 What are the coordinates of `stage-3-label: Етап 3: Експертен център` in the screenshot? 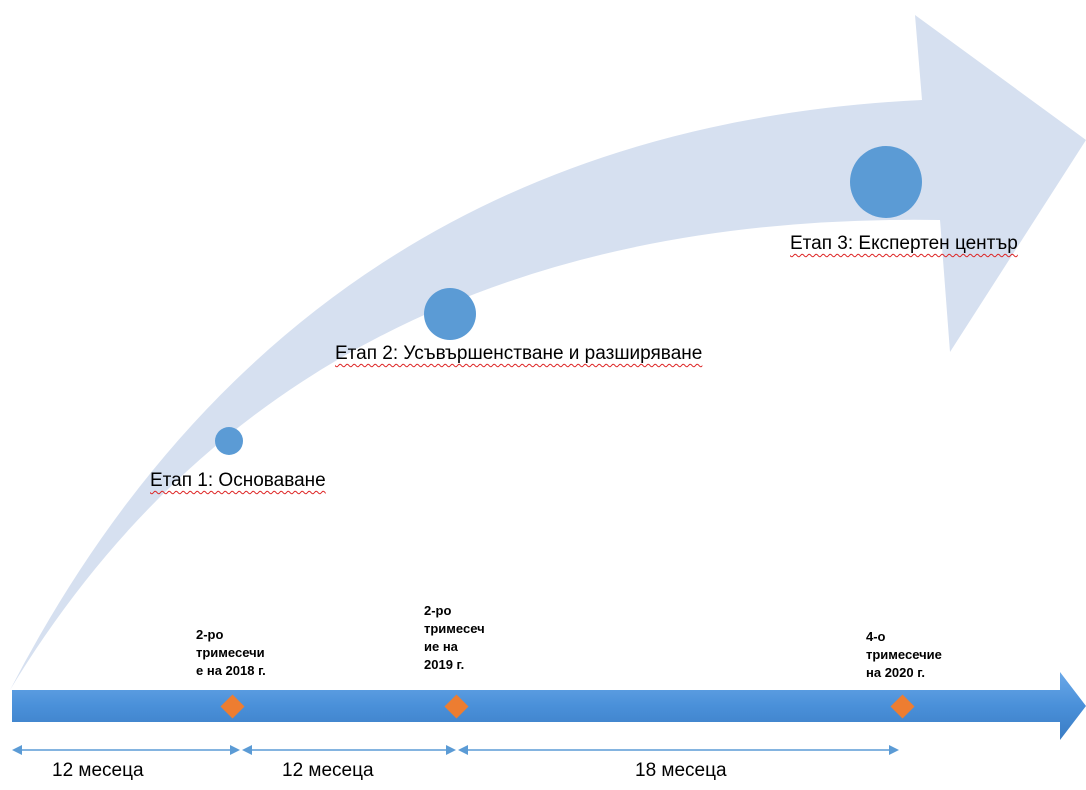 It's located at (904, 243).